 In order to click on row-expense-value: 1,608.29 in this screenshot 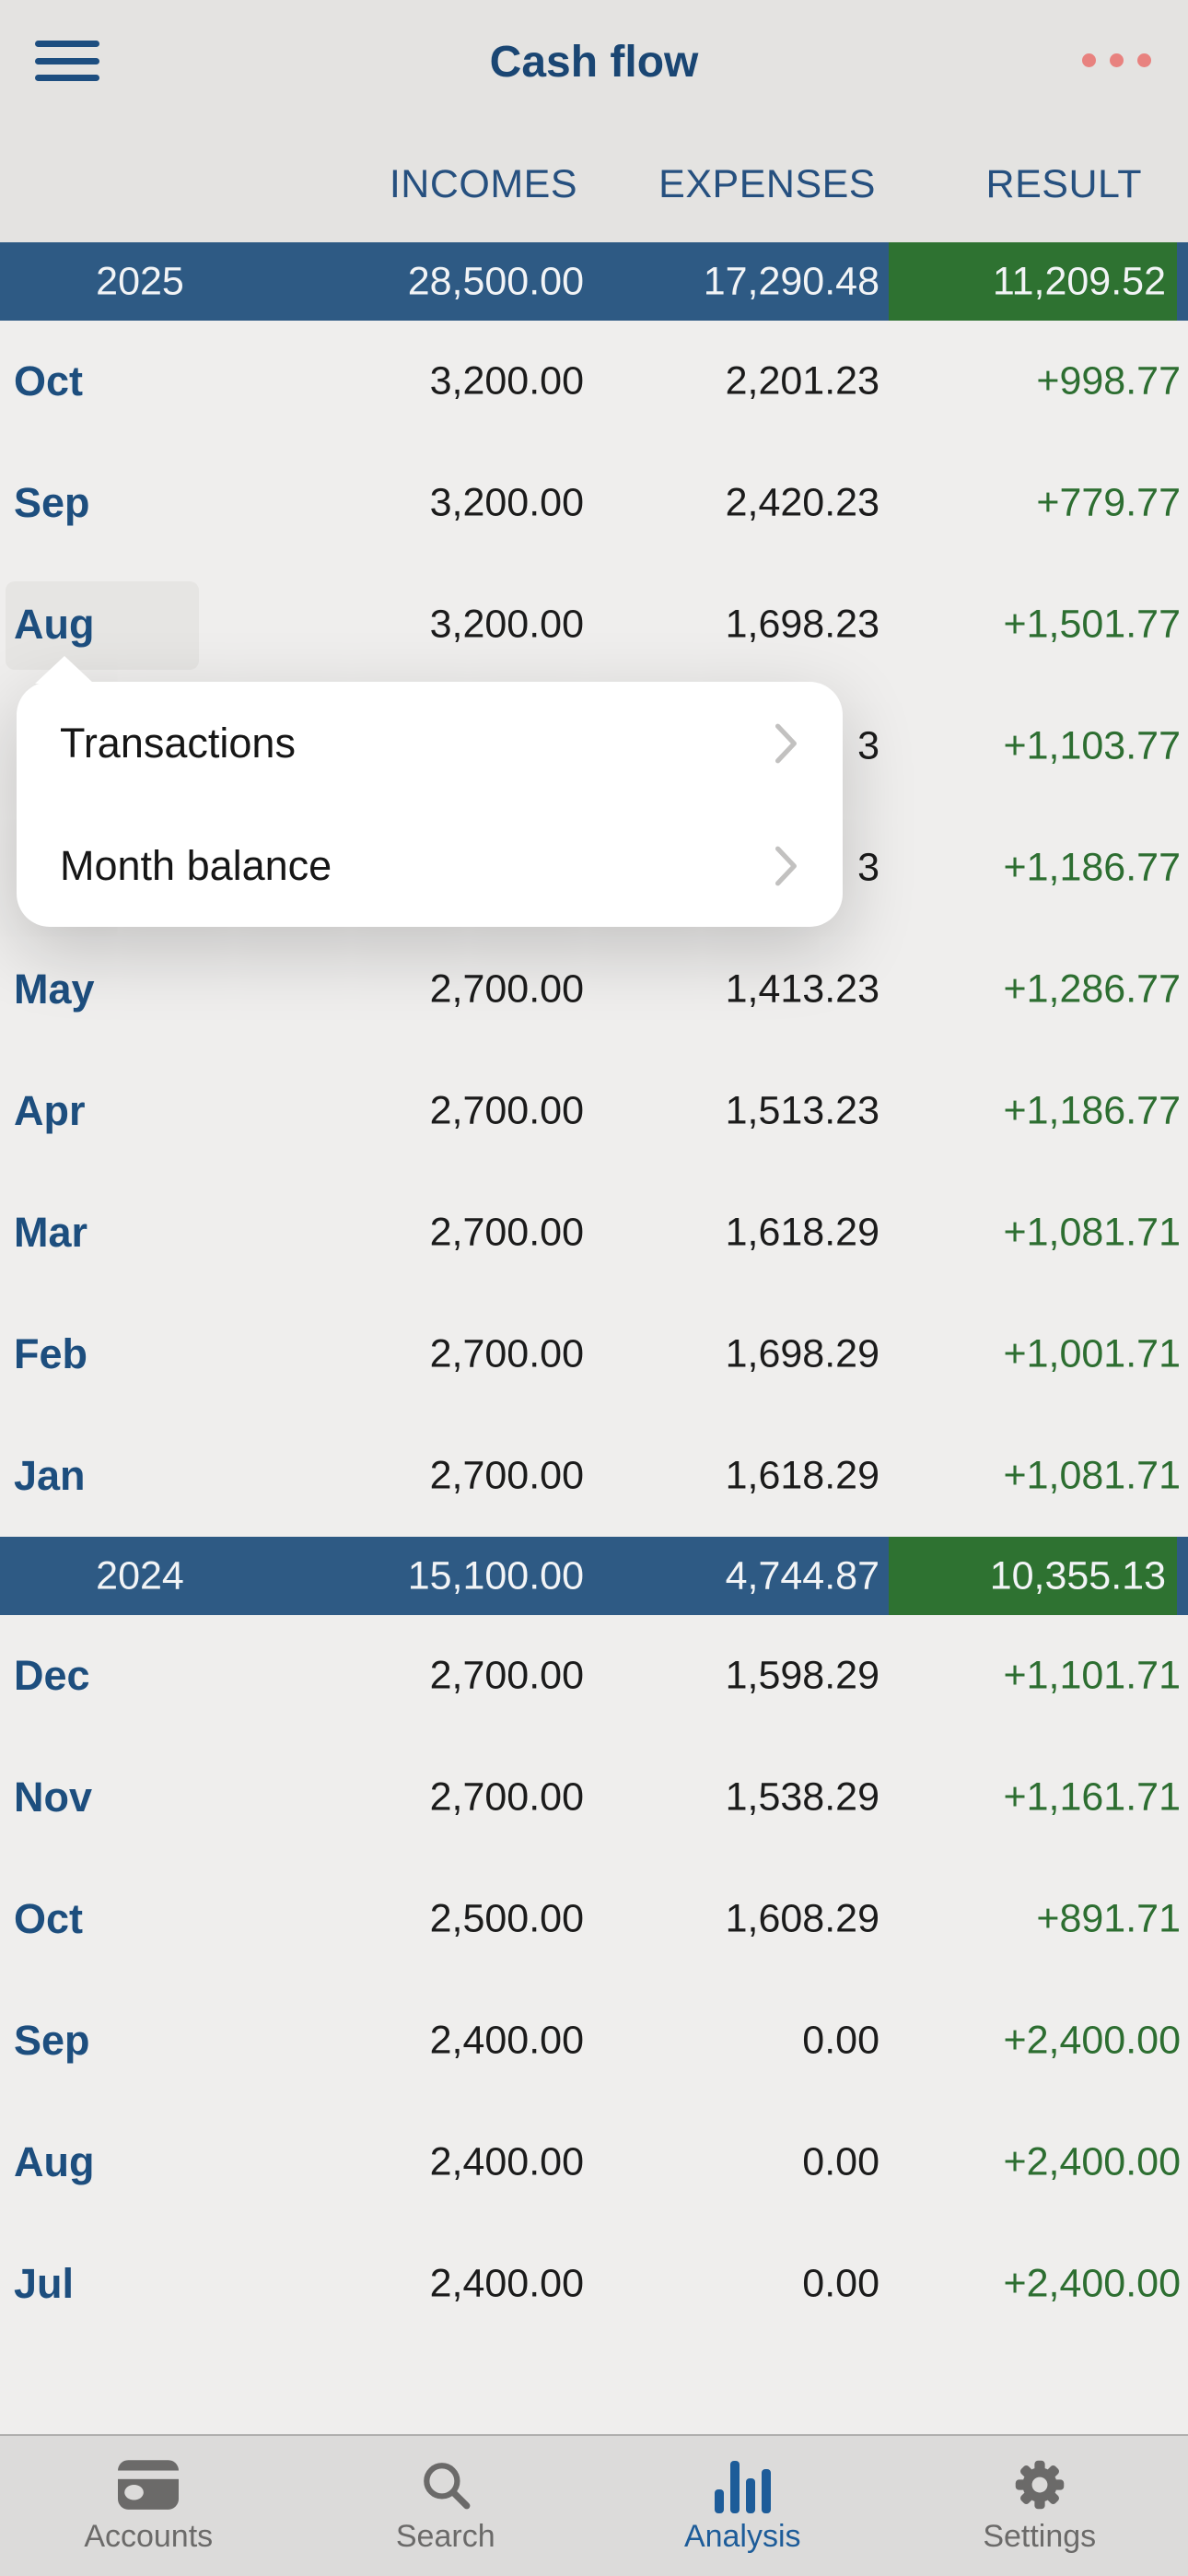, I will do `click(802, 1919)`.